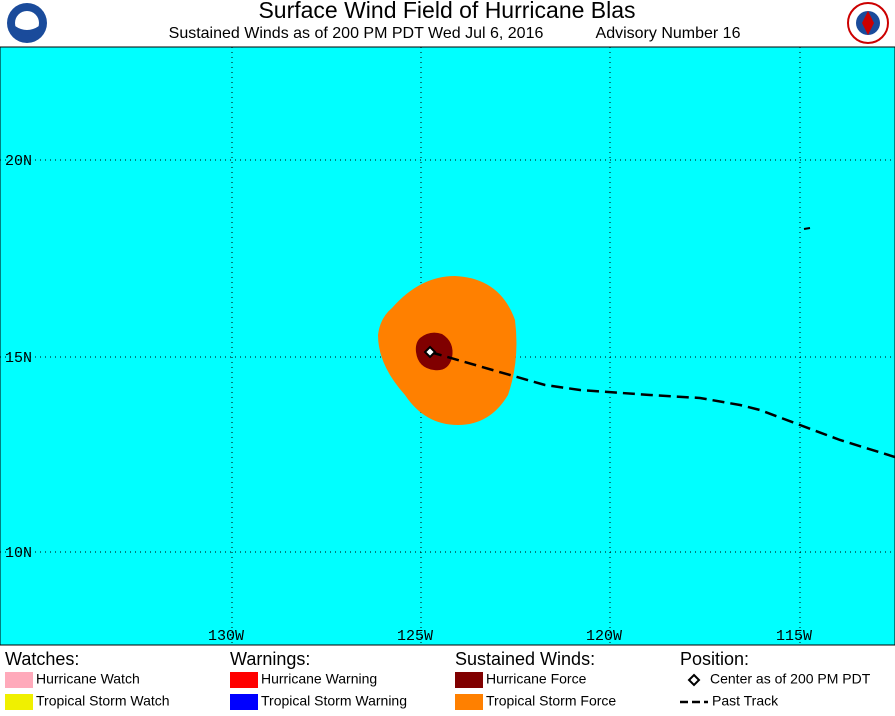  Describe the element at coordinates (536, 679) in the screenshot. I see `legend-item: Hurricane Force` at that location.